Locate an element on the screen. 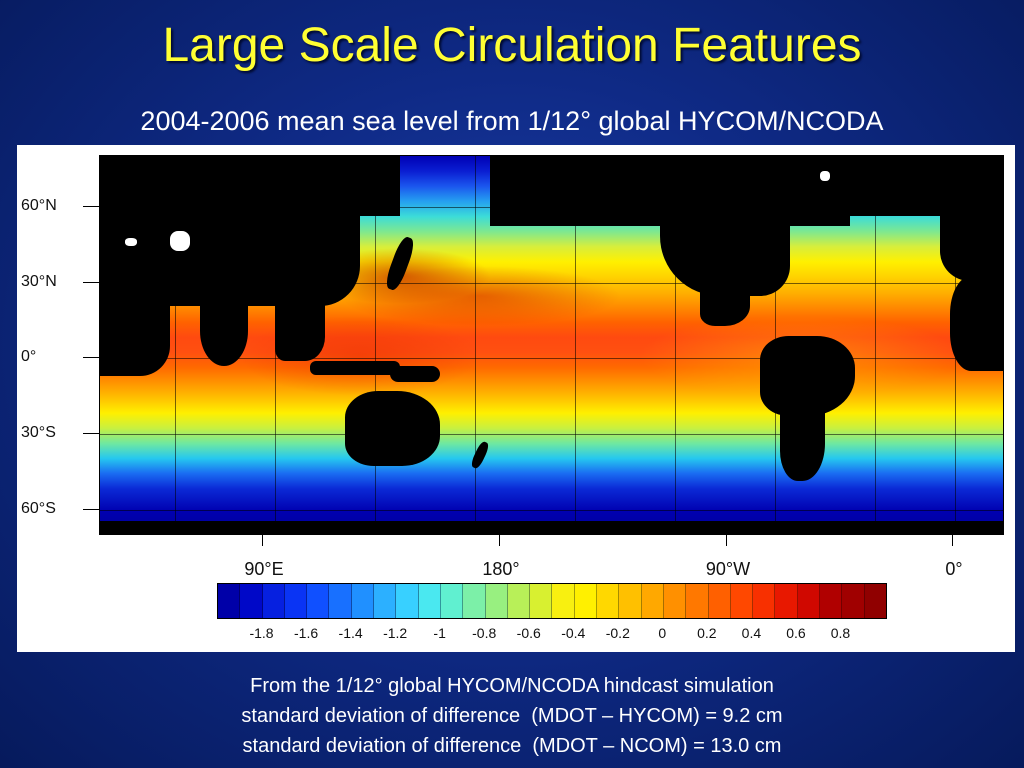  colorbar-tick-label: -1.8 is located at coordinates (261, 633).